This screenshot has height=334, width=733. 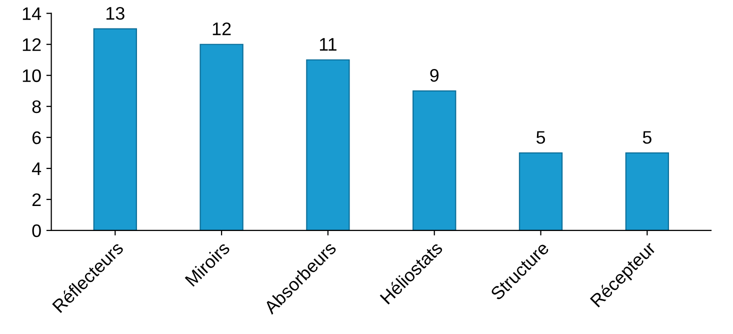 I want to click on y-tick-label: 2, so click(x=36, y=199).